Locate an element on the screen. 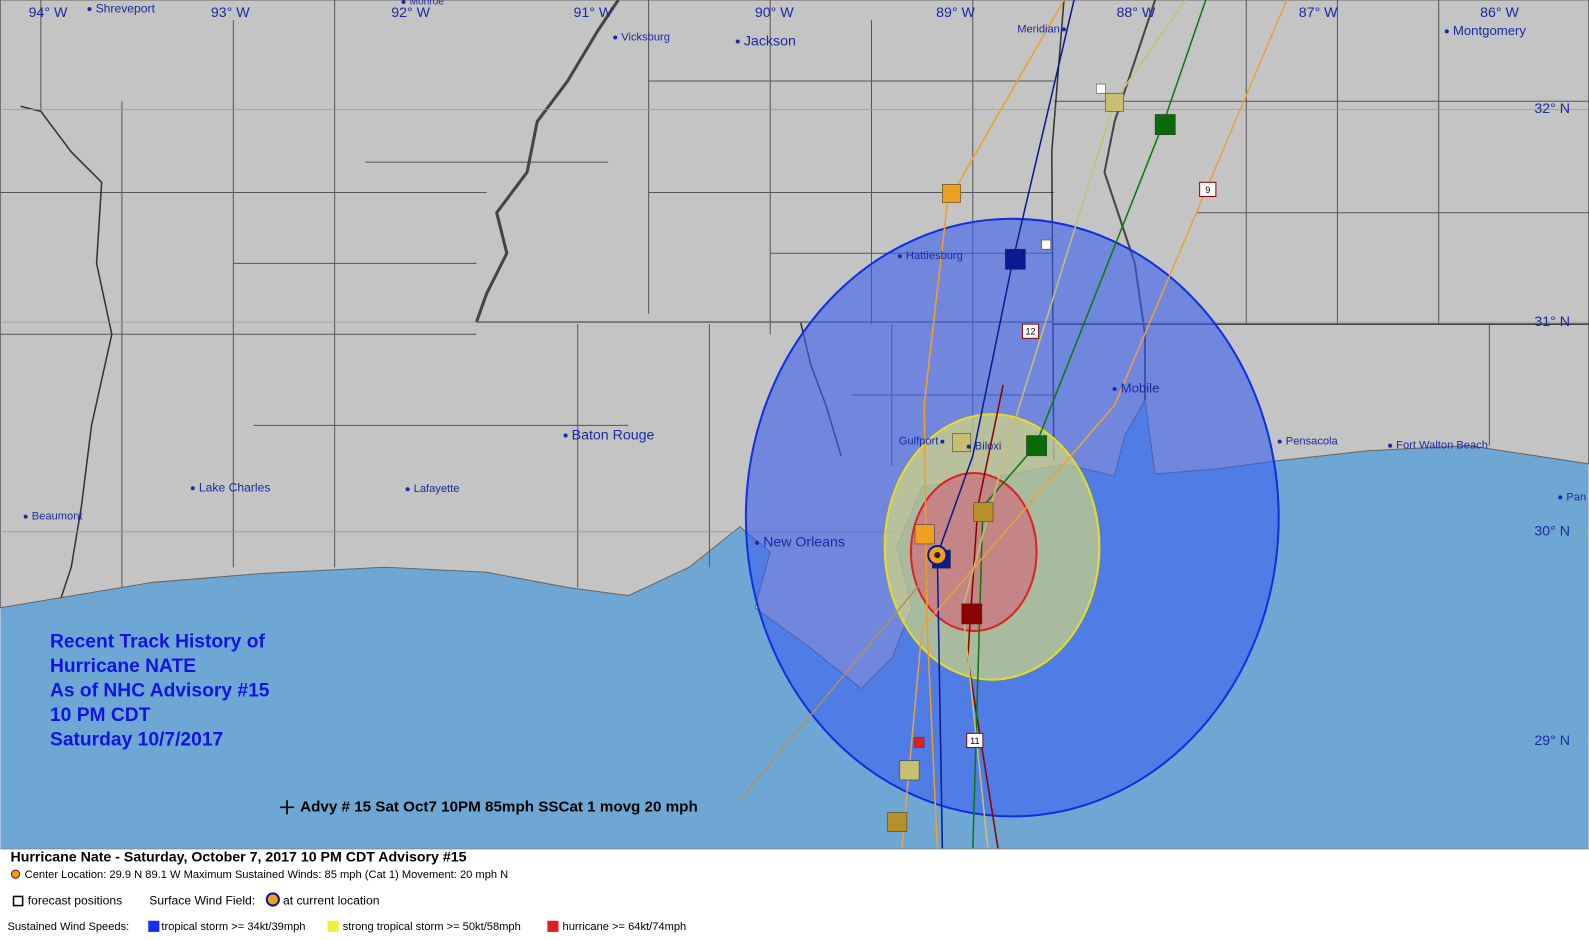 Image resolution: width=1589 pixels, height=940 pixels. legend-ts-swatch is located at coordinates (154, 926).